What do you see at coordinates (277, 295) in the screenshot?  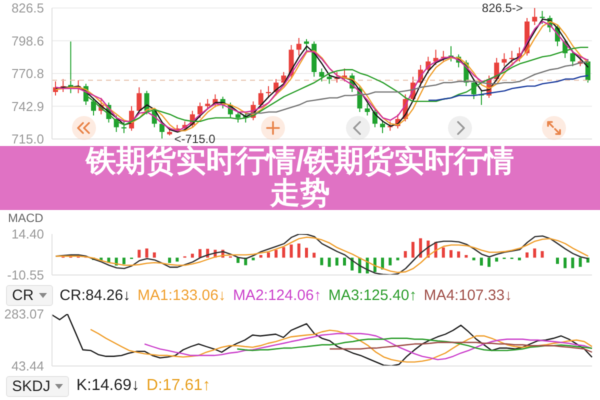 I see `text: MA2:124.06↑` at bounding box center [277, 295].